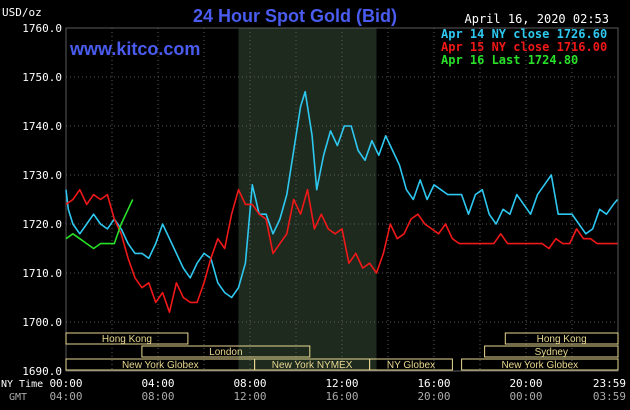 This screenshot has width=630, height=410. Describe the element at coordinates (609, 383) in the screenshot. I see `x-tick-label-ny: 23:59` at that location.